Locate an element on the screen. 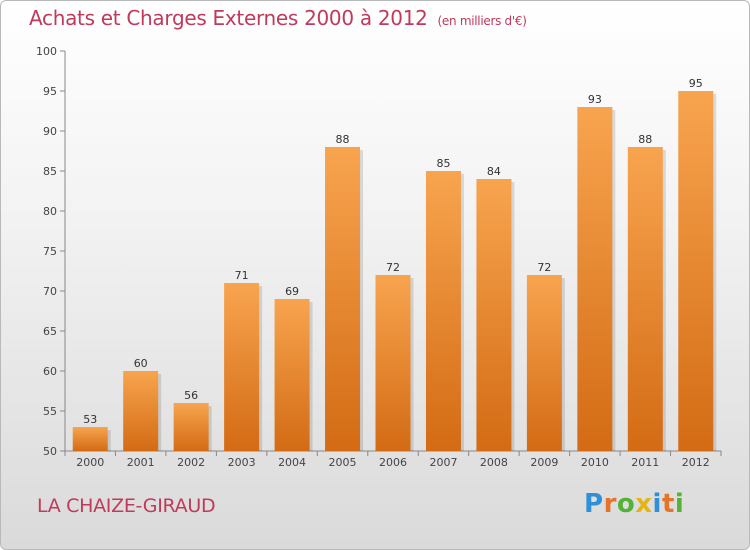 The image size is (750, 550). y-tick-label: 55 is located at coordinates (50, 411).